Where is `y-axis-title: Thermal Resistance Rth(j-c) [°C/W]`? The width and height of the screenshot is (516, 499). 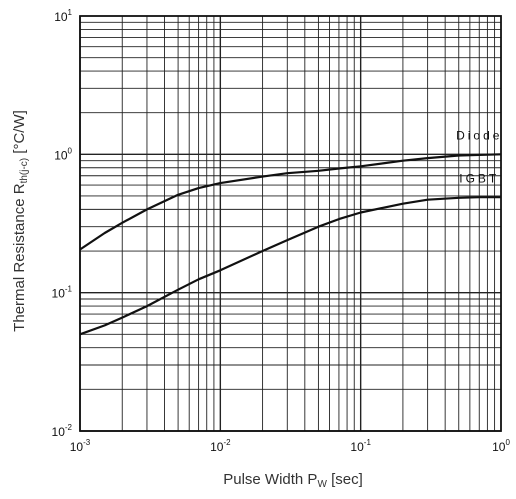 y-axis-title: Thermal Resistance Rth(j-c) [°C/W] is located at coordinates (20, 221).